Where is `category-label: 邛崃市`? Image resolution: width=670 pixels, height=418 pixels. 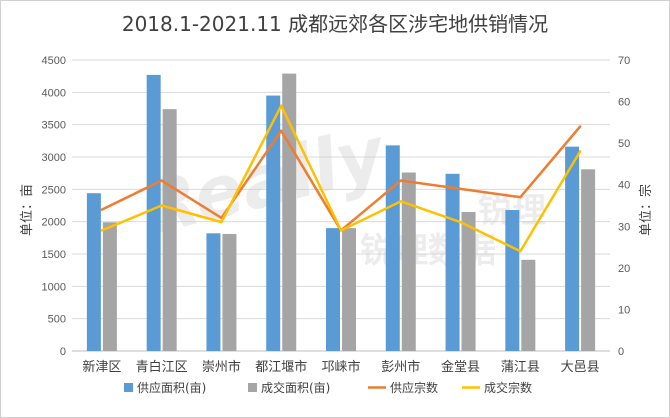
category-label: 邛崃市 is located at coordinates (340, 367).